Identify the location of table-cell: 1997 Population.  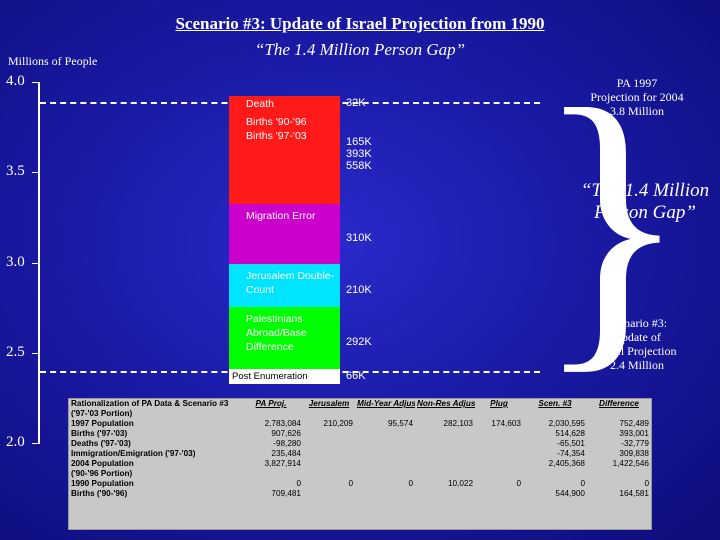
(102, 423).